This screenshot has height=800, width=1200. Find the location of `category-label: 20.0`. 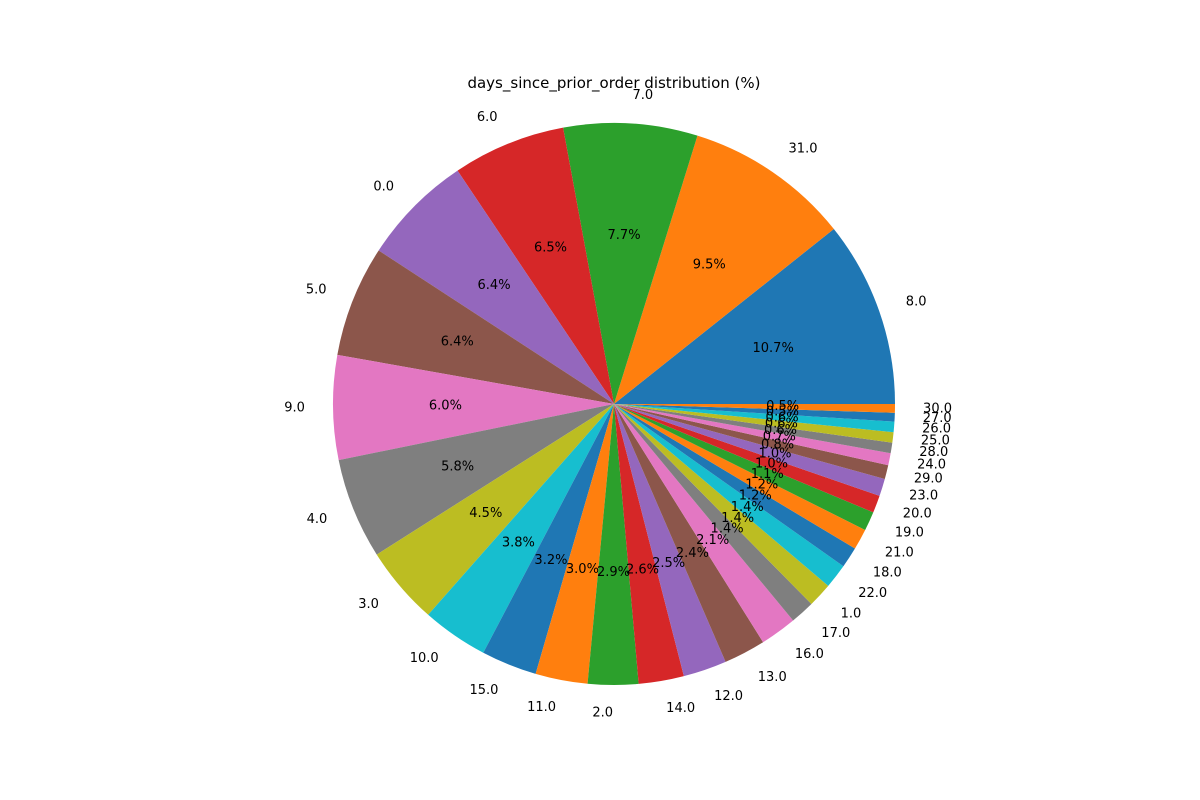

category-label: 20.0 is located at coordinates (917, 514).